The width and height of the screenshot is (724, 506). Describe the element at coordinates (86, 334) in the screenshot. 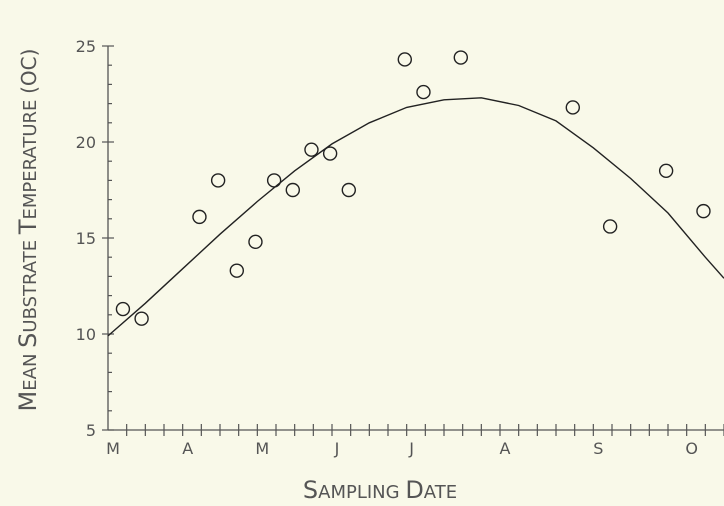

I see `y-tick-label: 10` at that location.